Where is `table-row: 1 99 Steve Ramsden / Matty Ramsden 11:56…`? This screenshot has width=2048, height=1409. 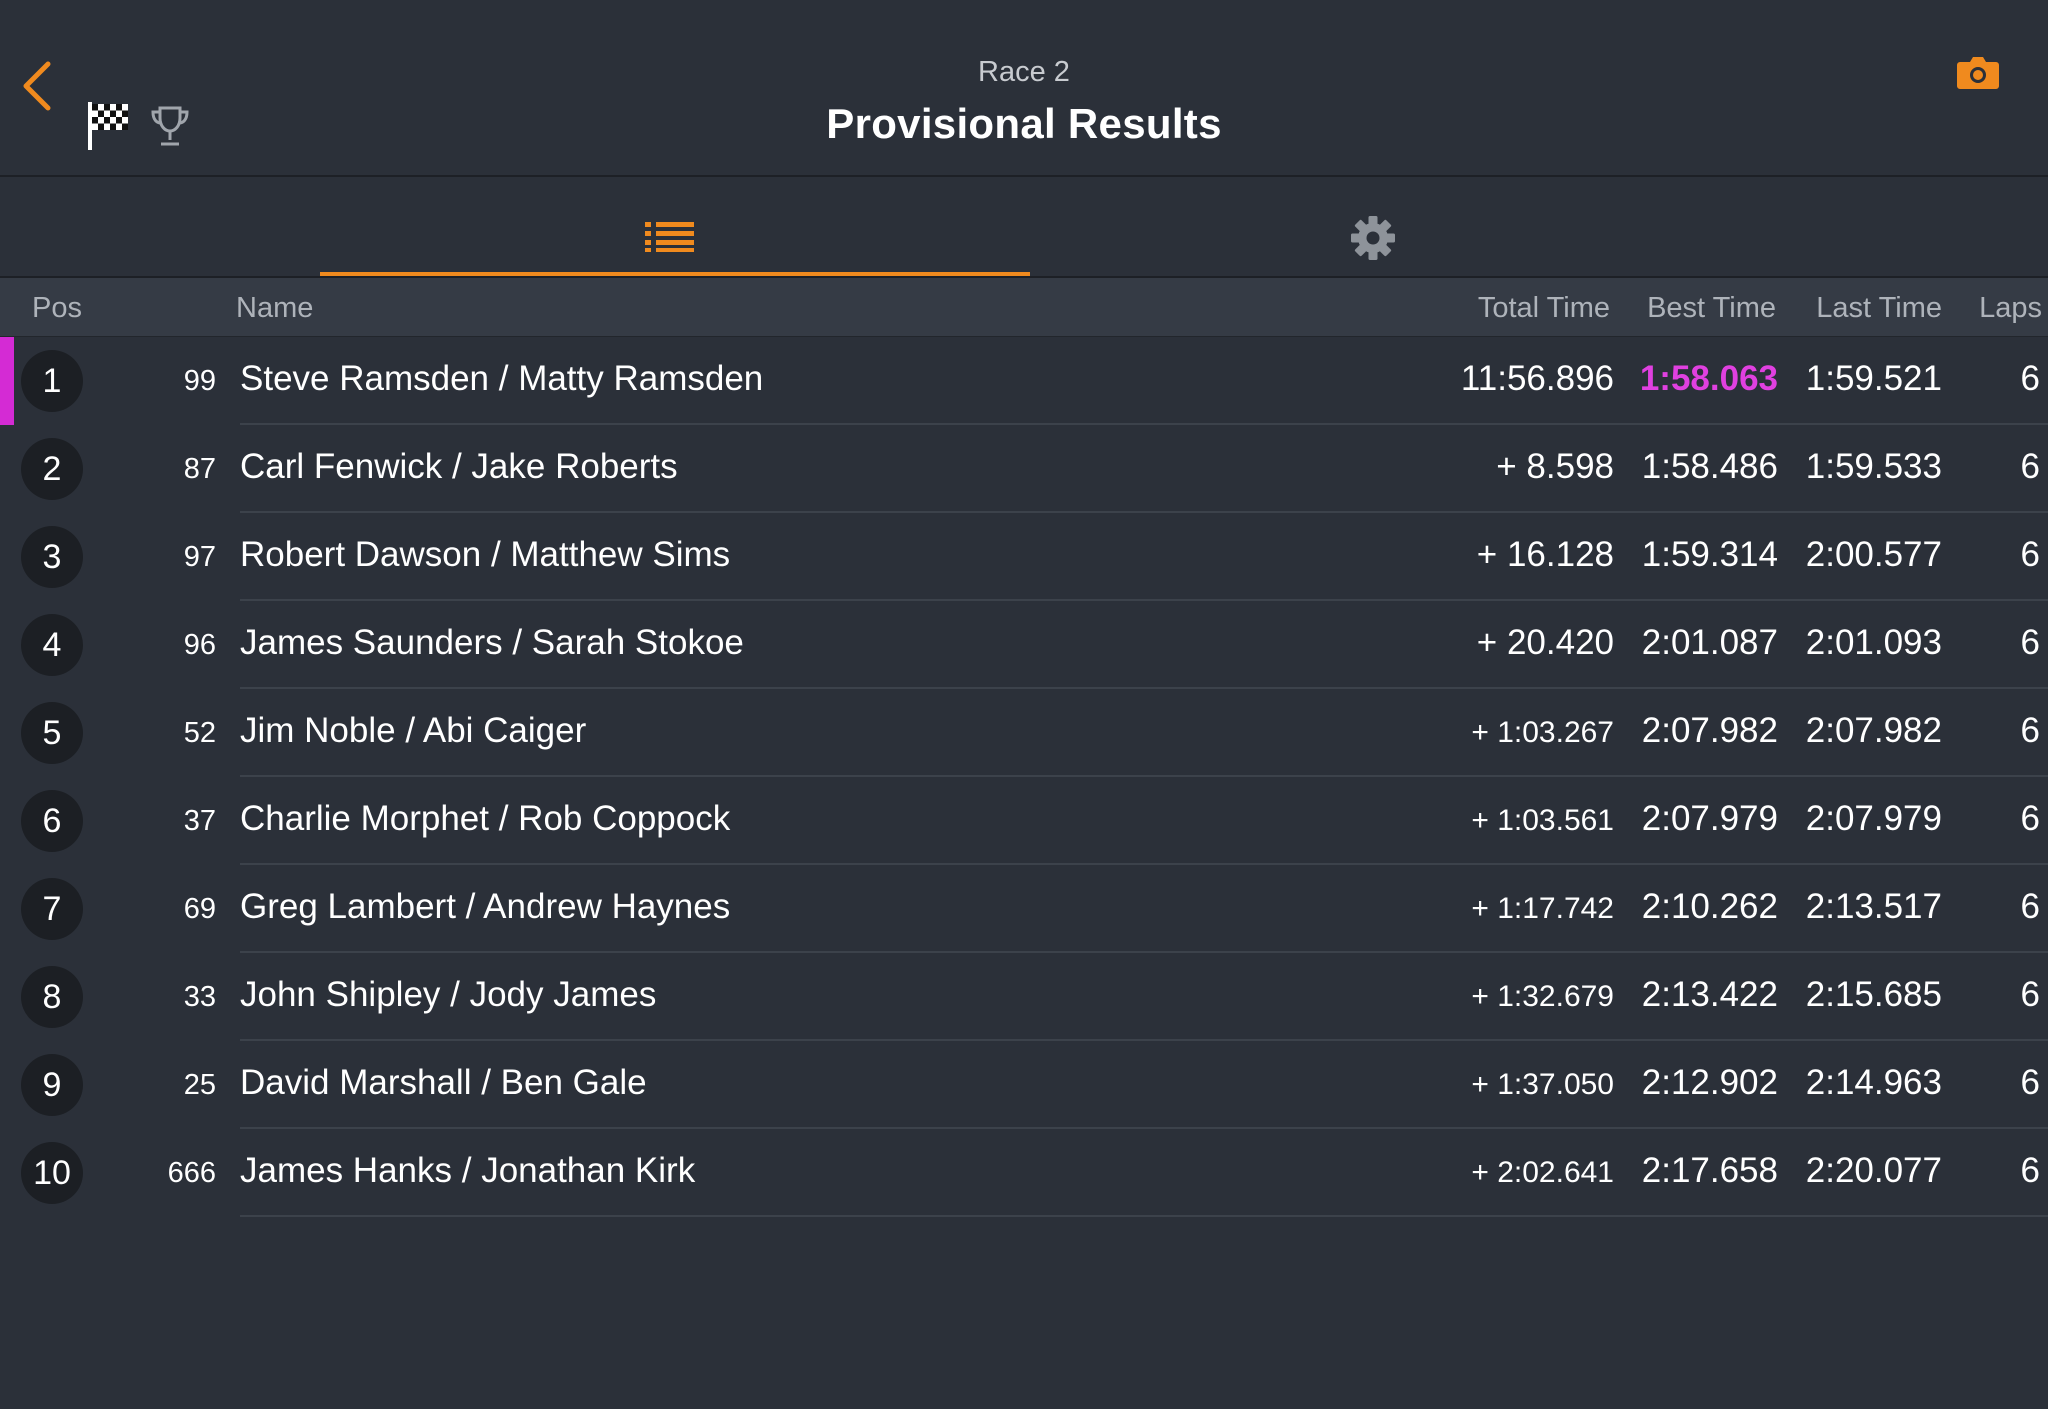 table-row: 1 99 Steve Ramsden / Matty Ramsden 11:56… is located at coordinates (1024, 381).